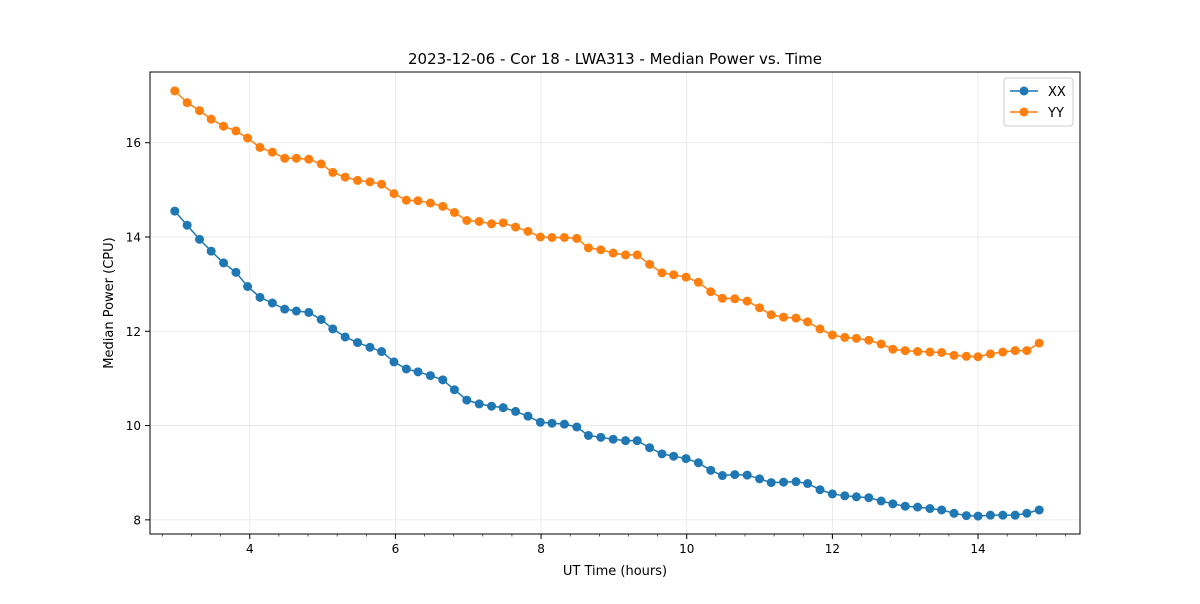  What do you see at coordinates (541, 549) in the screenshot?
I see `x-tick-label: 8` at bounding box center [541, 549].